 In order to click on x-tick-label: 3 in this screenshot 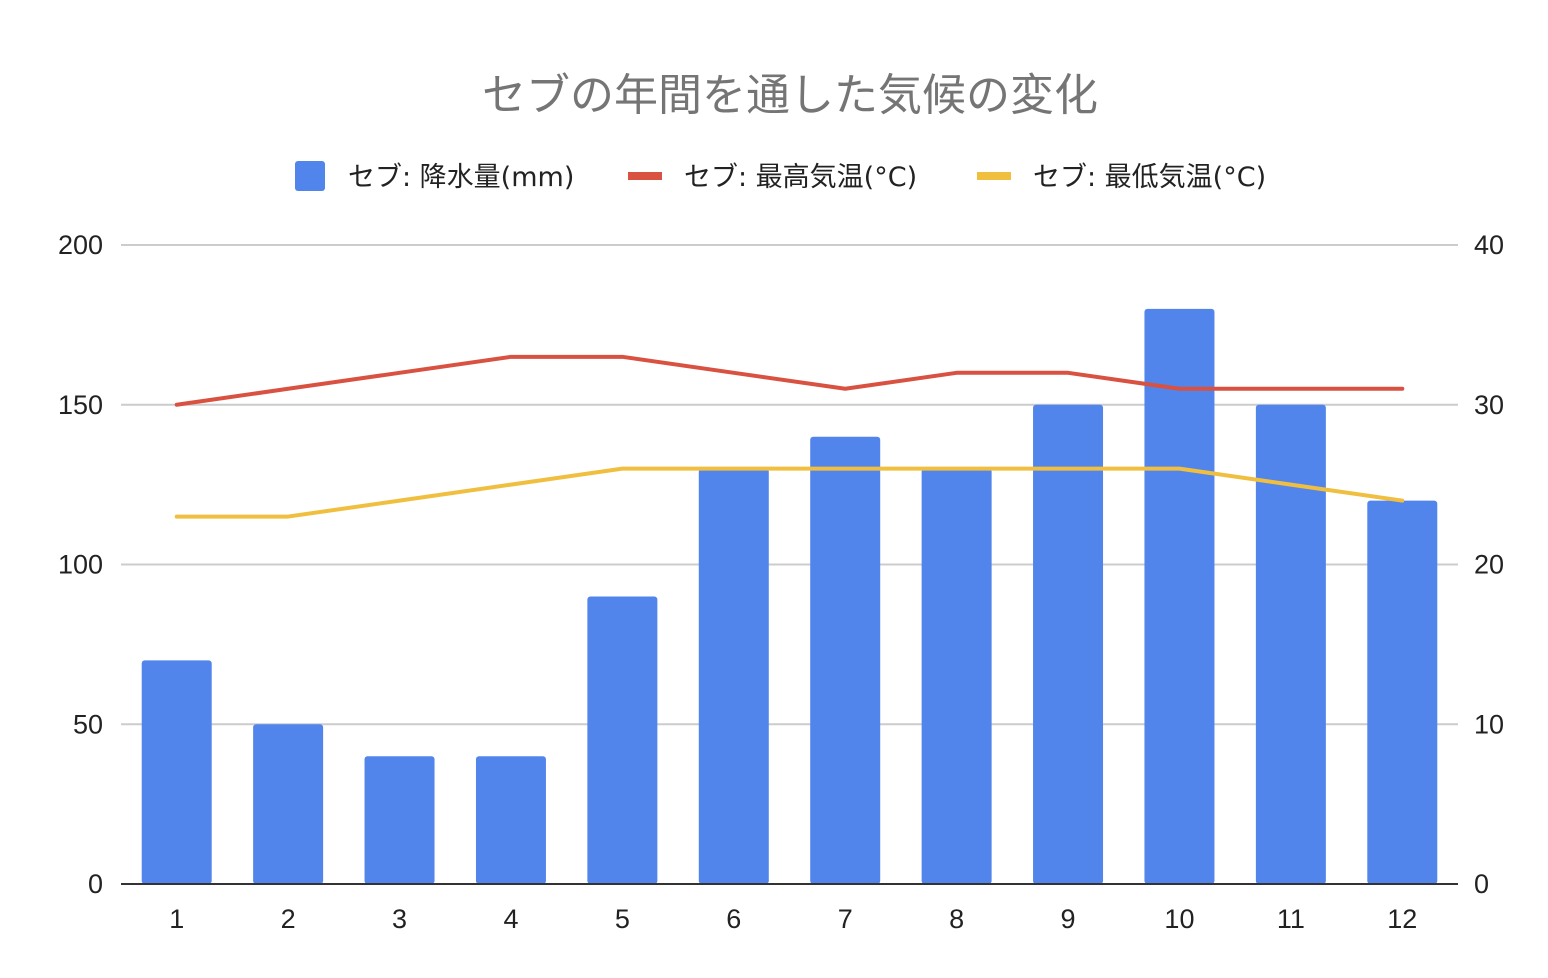, I will do `click(399, 919)`.